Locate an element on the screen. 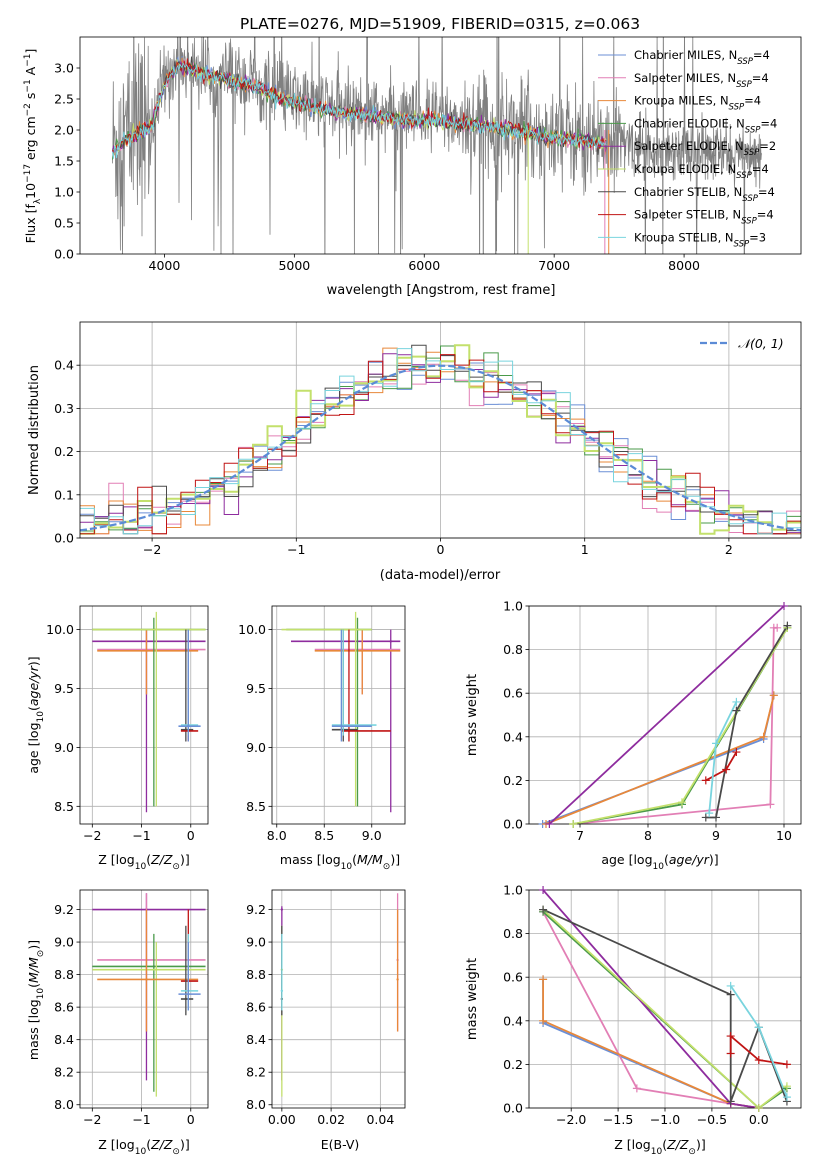 This screenshot has width=819, height=1170. legend-label: Salpeter STELIB, NSSP=4 is located at coordinates (704, 217).